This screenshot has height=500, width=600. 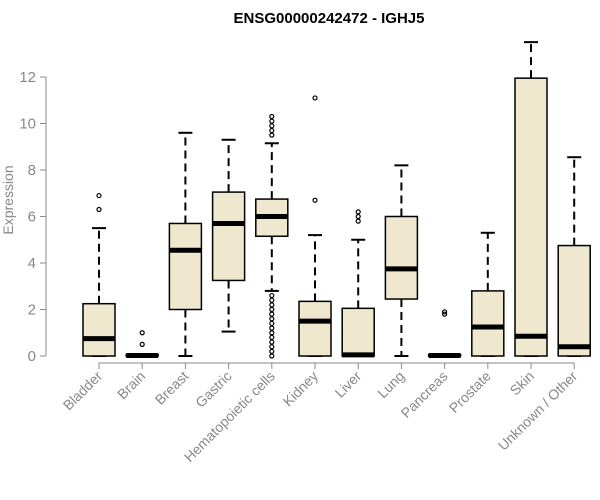 What do you see at coordinates (83, 391) in the screenshot?
I see `x-tick-label: Bladder` at bounding box center [83, 391].